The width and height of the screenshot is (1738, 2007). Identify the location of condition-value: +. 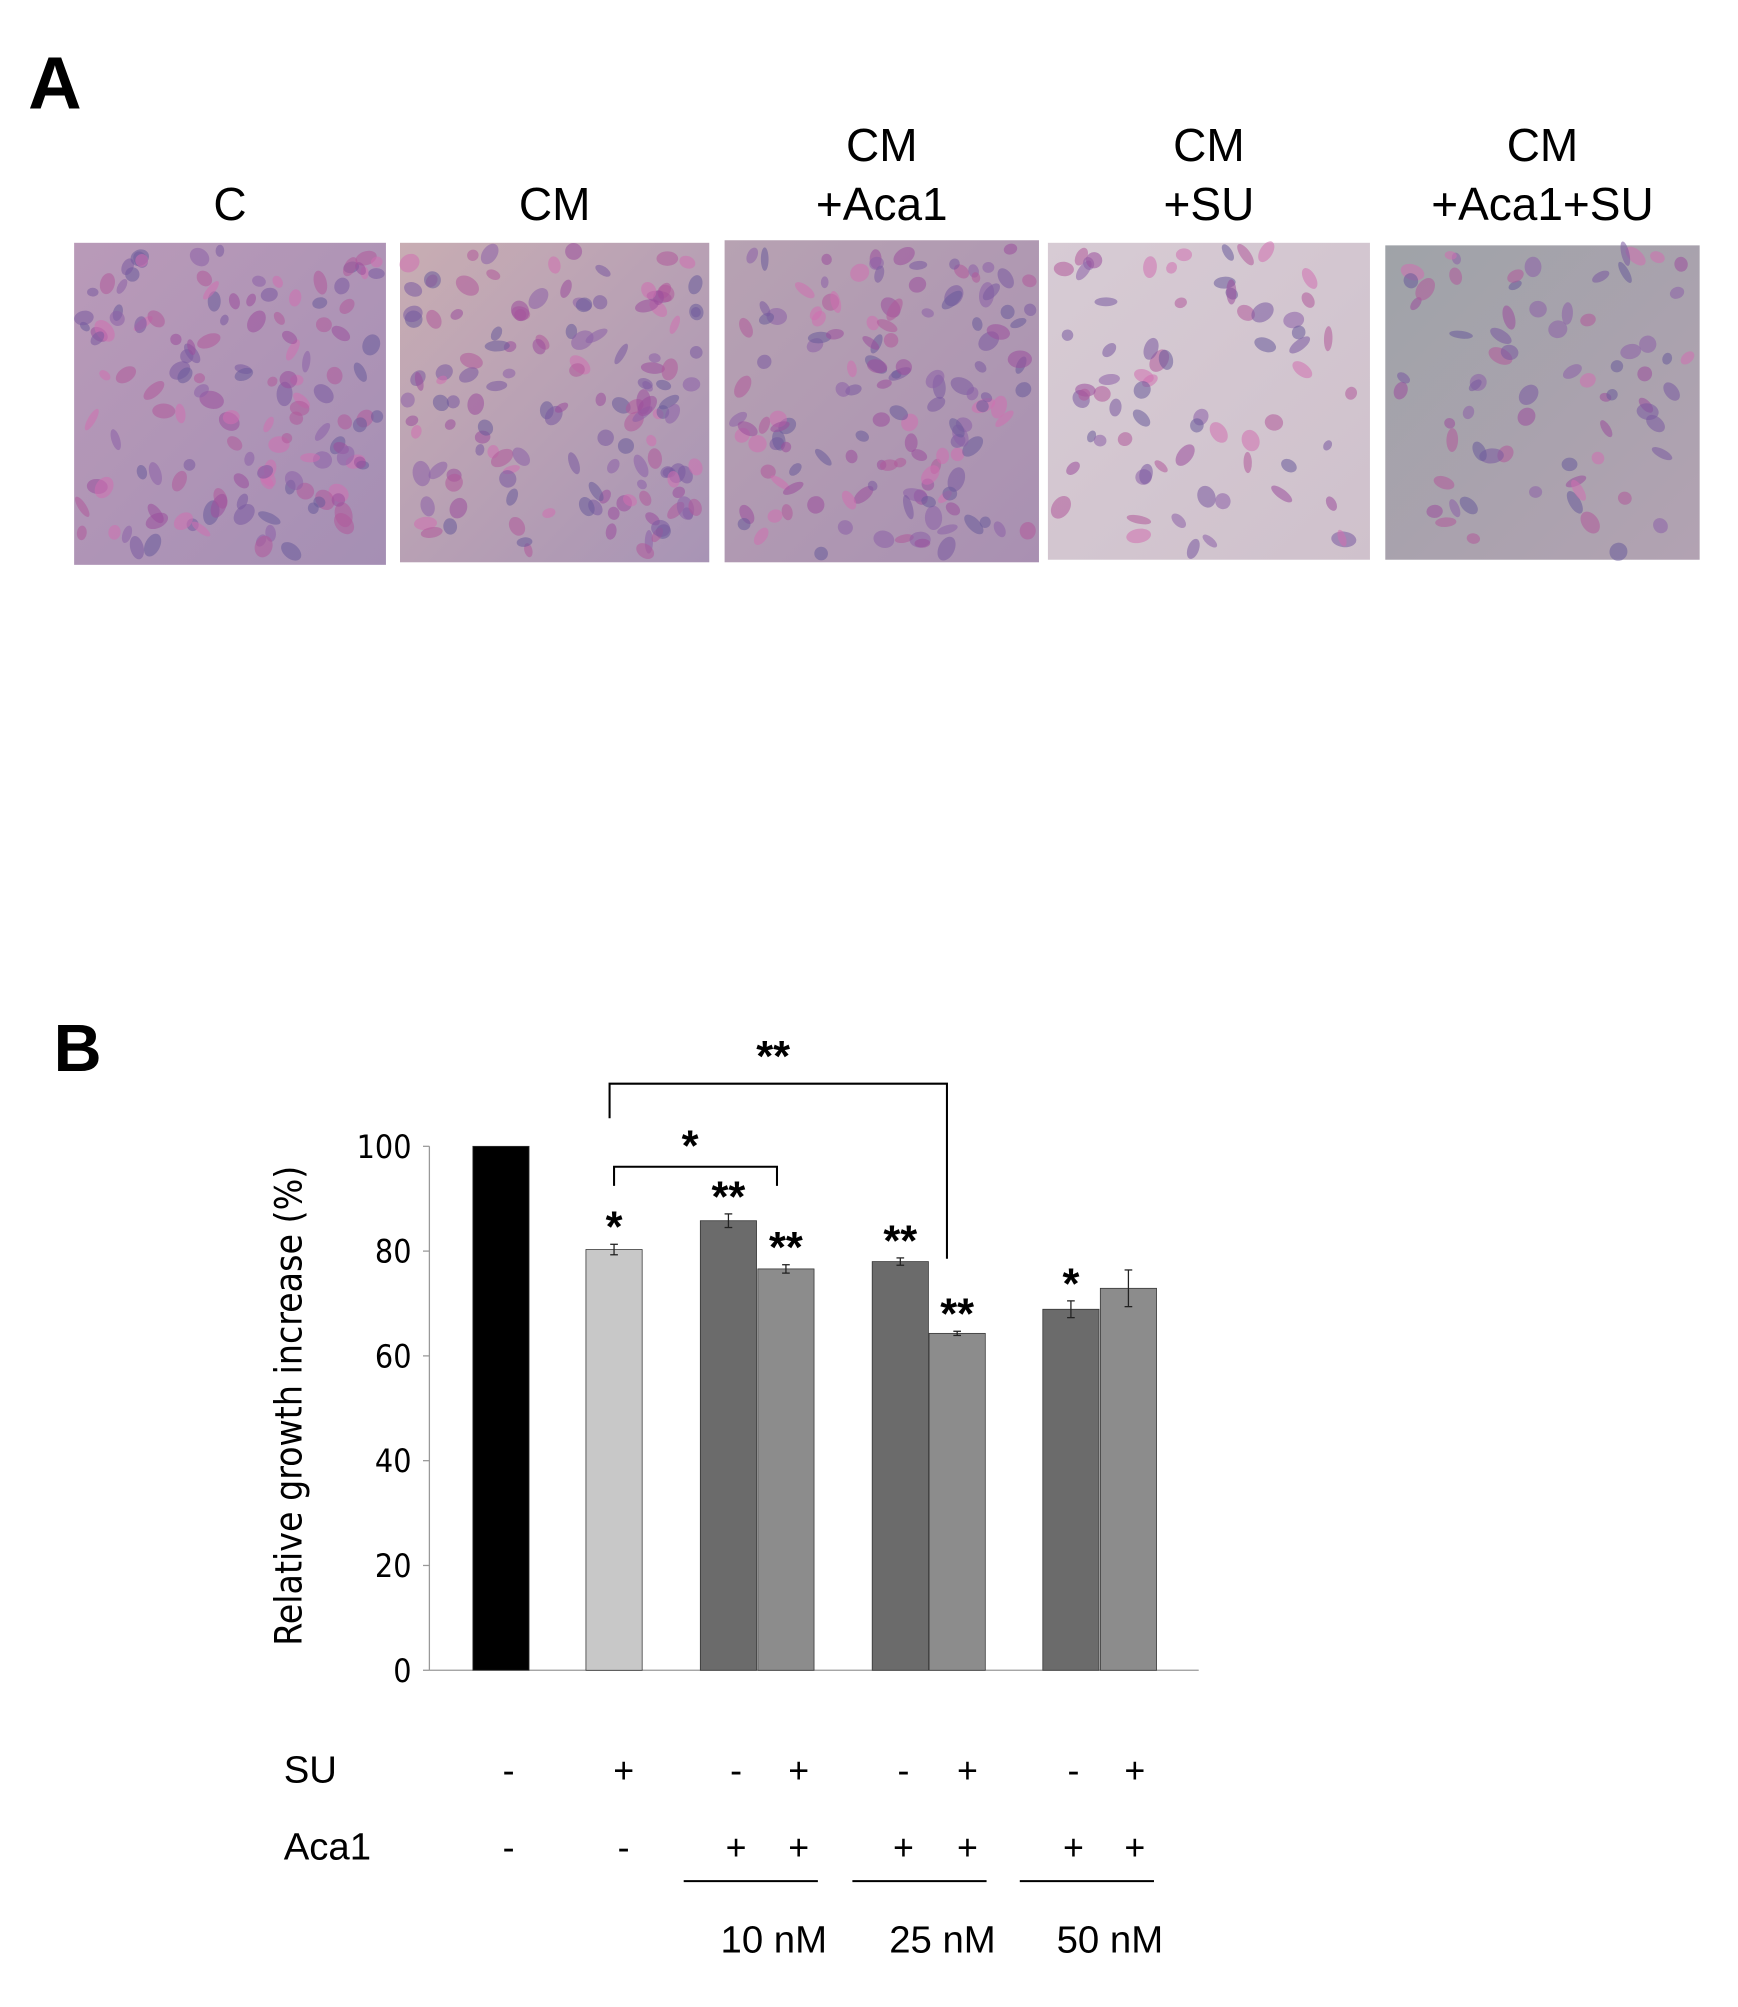
(903, 1847).